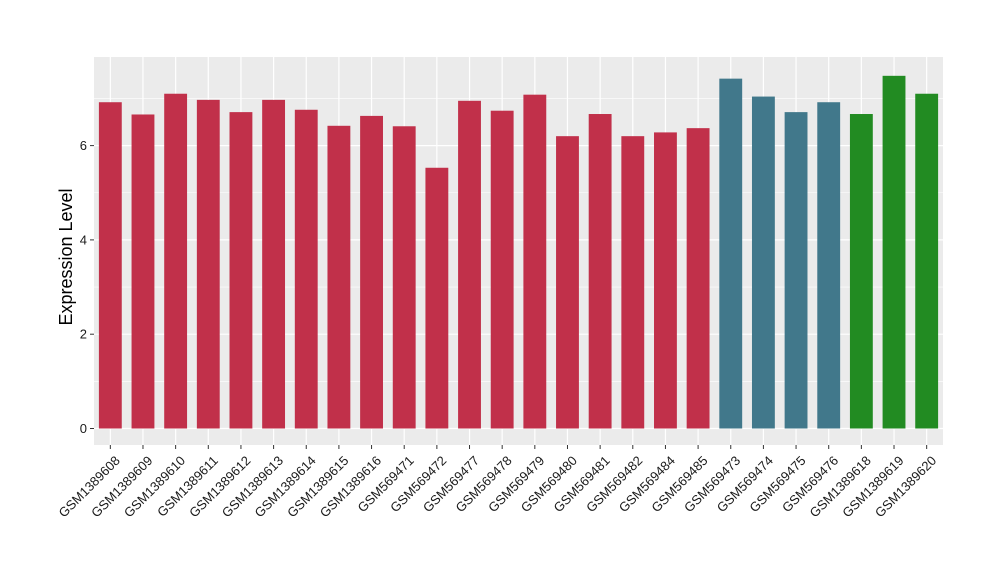  What do you see at coordinates (274, 264) in the screenshot?
I see `bar-GSM1389613` at bounding box center [274, 264].